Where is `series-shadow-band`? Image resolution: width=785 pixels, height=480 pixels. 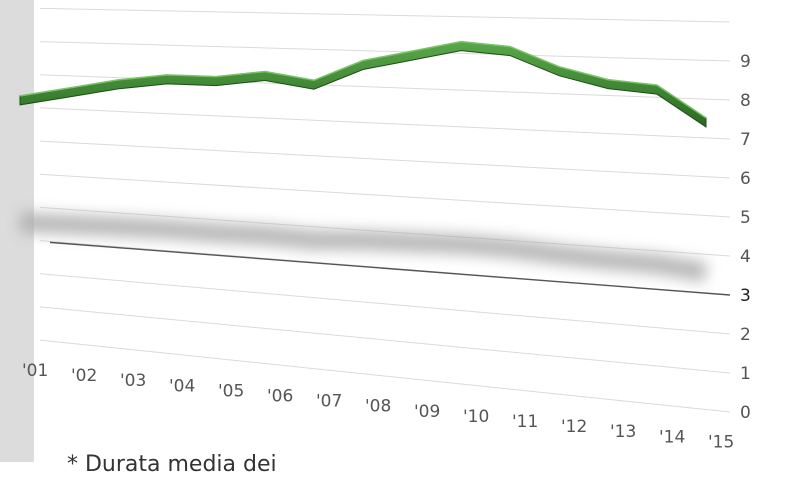
series-shadow-band is located at coordinates (363, 247).